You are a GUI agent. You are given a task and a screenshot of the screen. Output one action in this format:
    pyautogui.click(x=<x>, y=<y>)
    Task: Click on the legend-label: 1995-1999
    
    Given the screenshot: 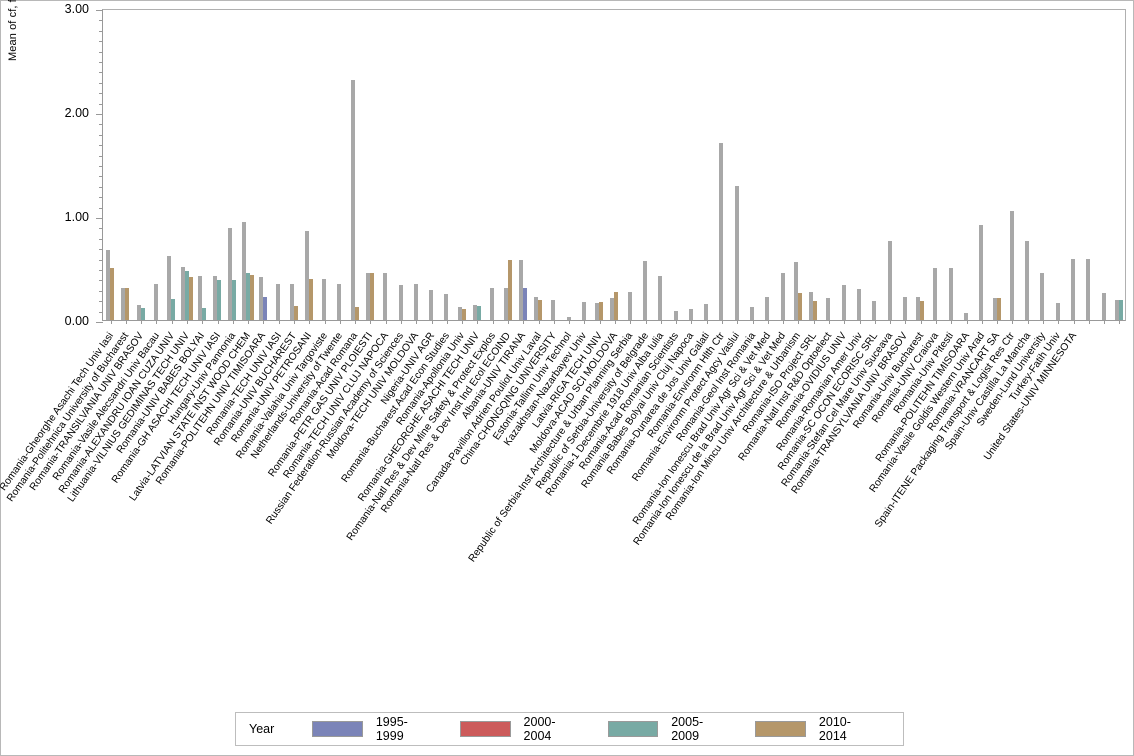 What is the action you would take?
    pyautogui.click(x=391, y=729)
    